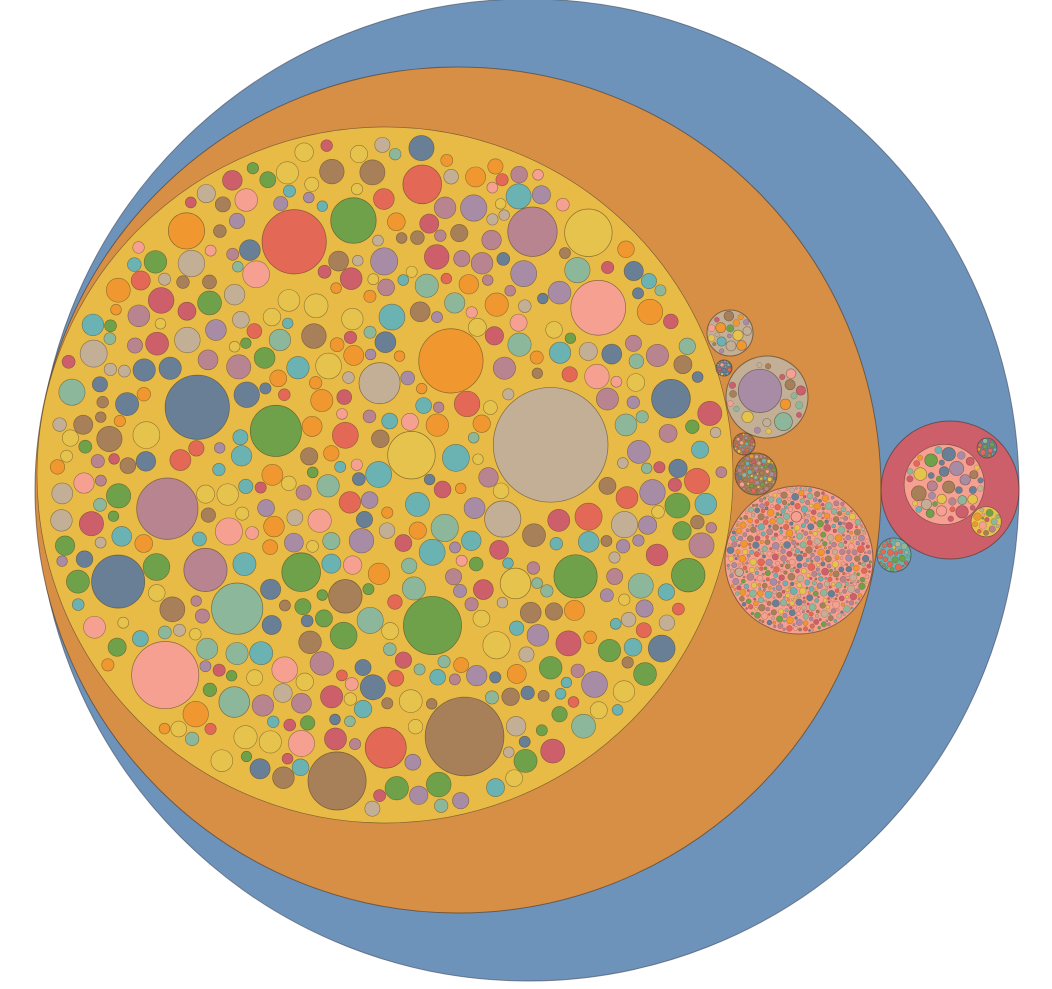  I want to click on group-1-child-2-leaf, so click(985, 456).